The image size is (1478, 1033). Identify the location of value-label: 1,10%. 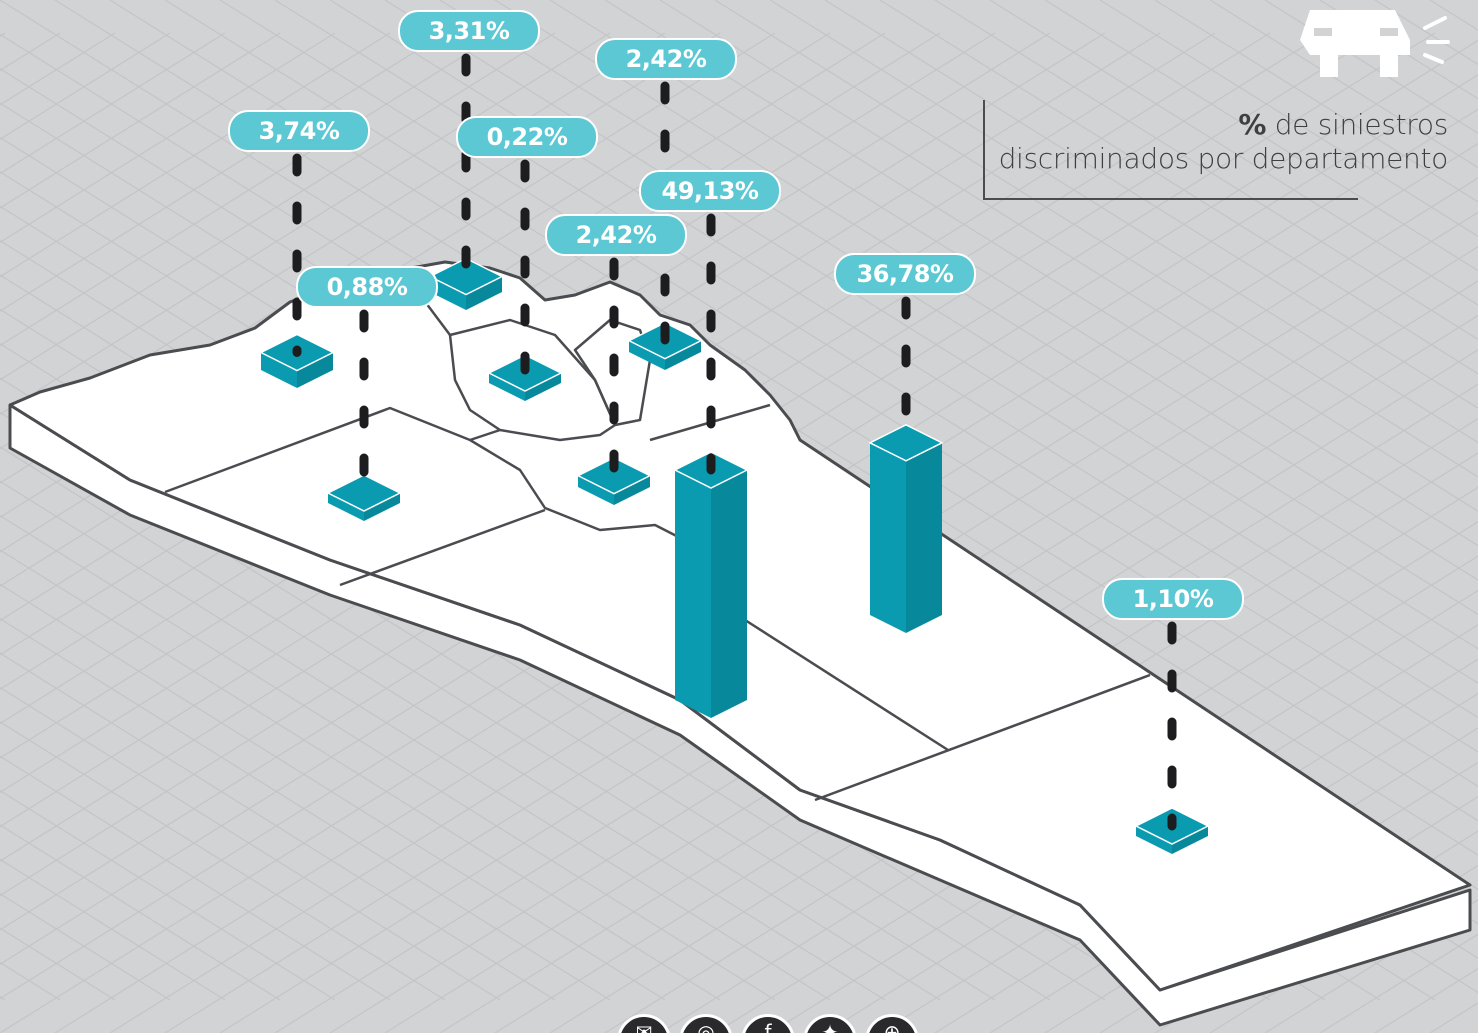
(1173, 599).